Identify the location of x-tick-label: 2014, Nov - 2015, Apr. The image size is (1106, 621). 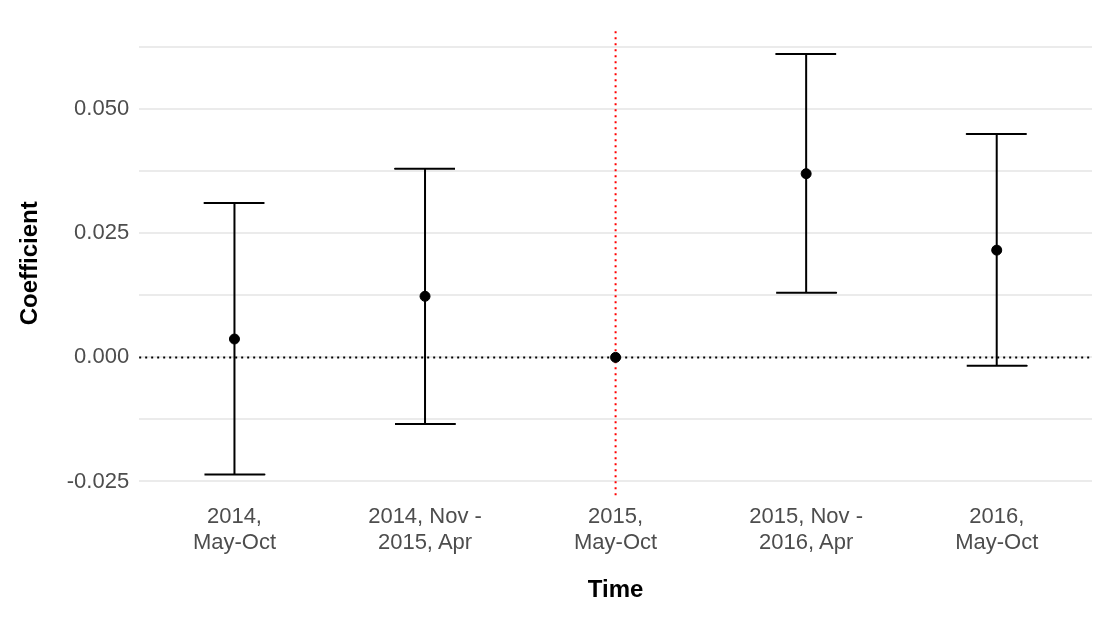
(425, 528).